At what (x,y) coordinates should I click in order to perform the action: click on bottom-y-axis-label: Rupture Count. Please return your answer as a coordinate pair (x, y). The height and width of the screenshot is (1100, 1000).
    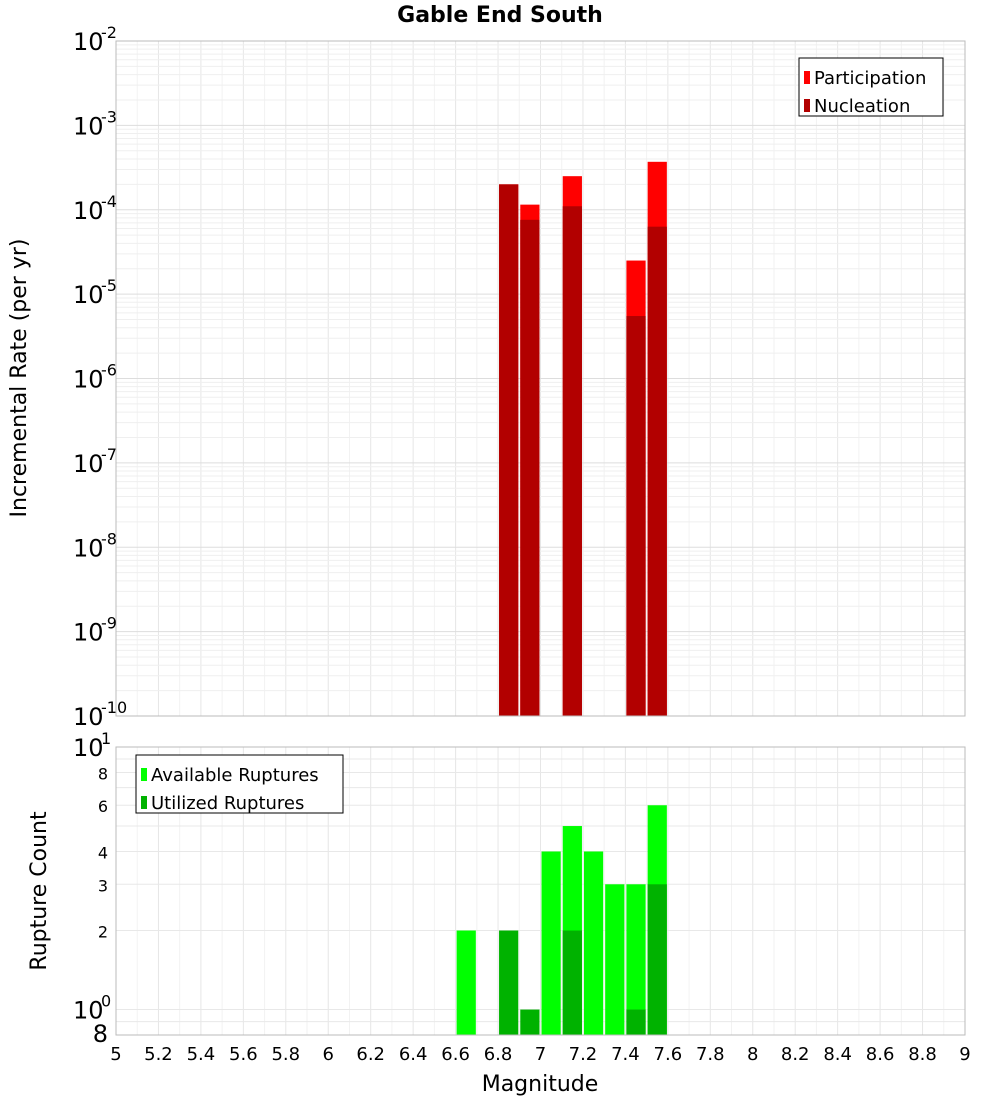
    Looking at the image, I should click on (39, 891).